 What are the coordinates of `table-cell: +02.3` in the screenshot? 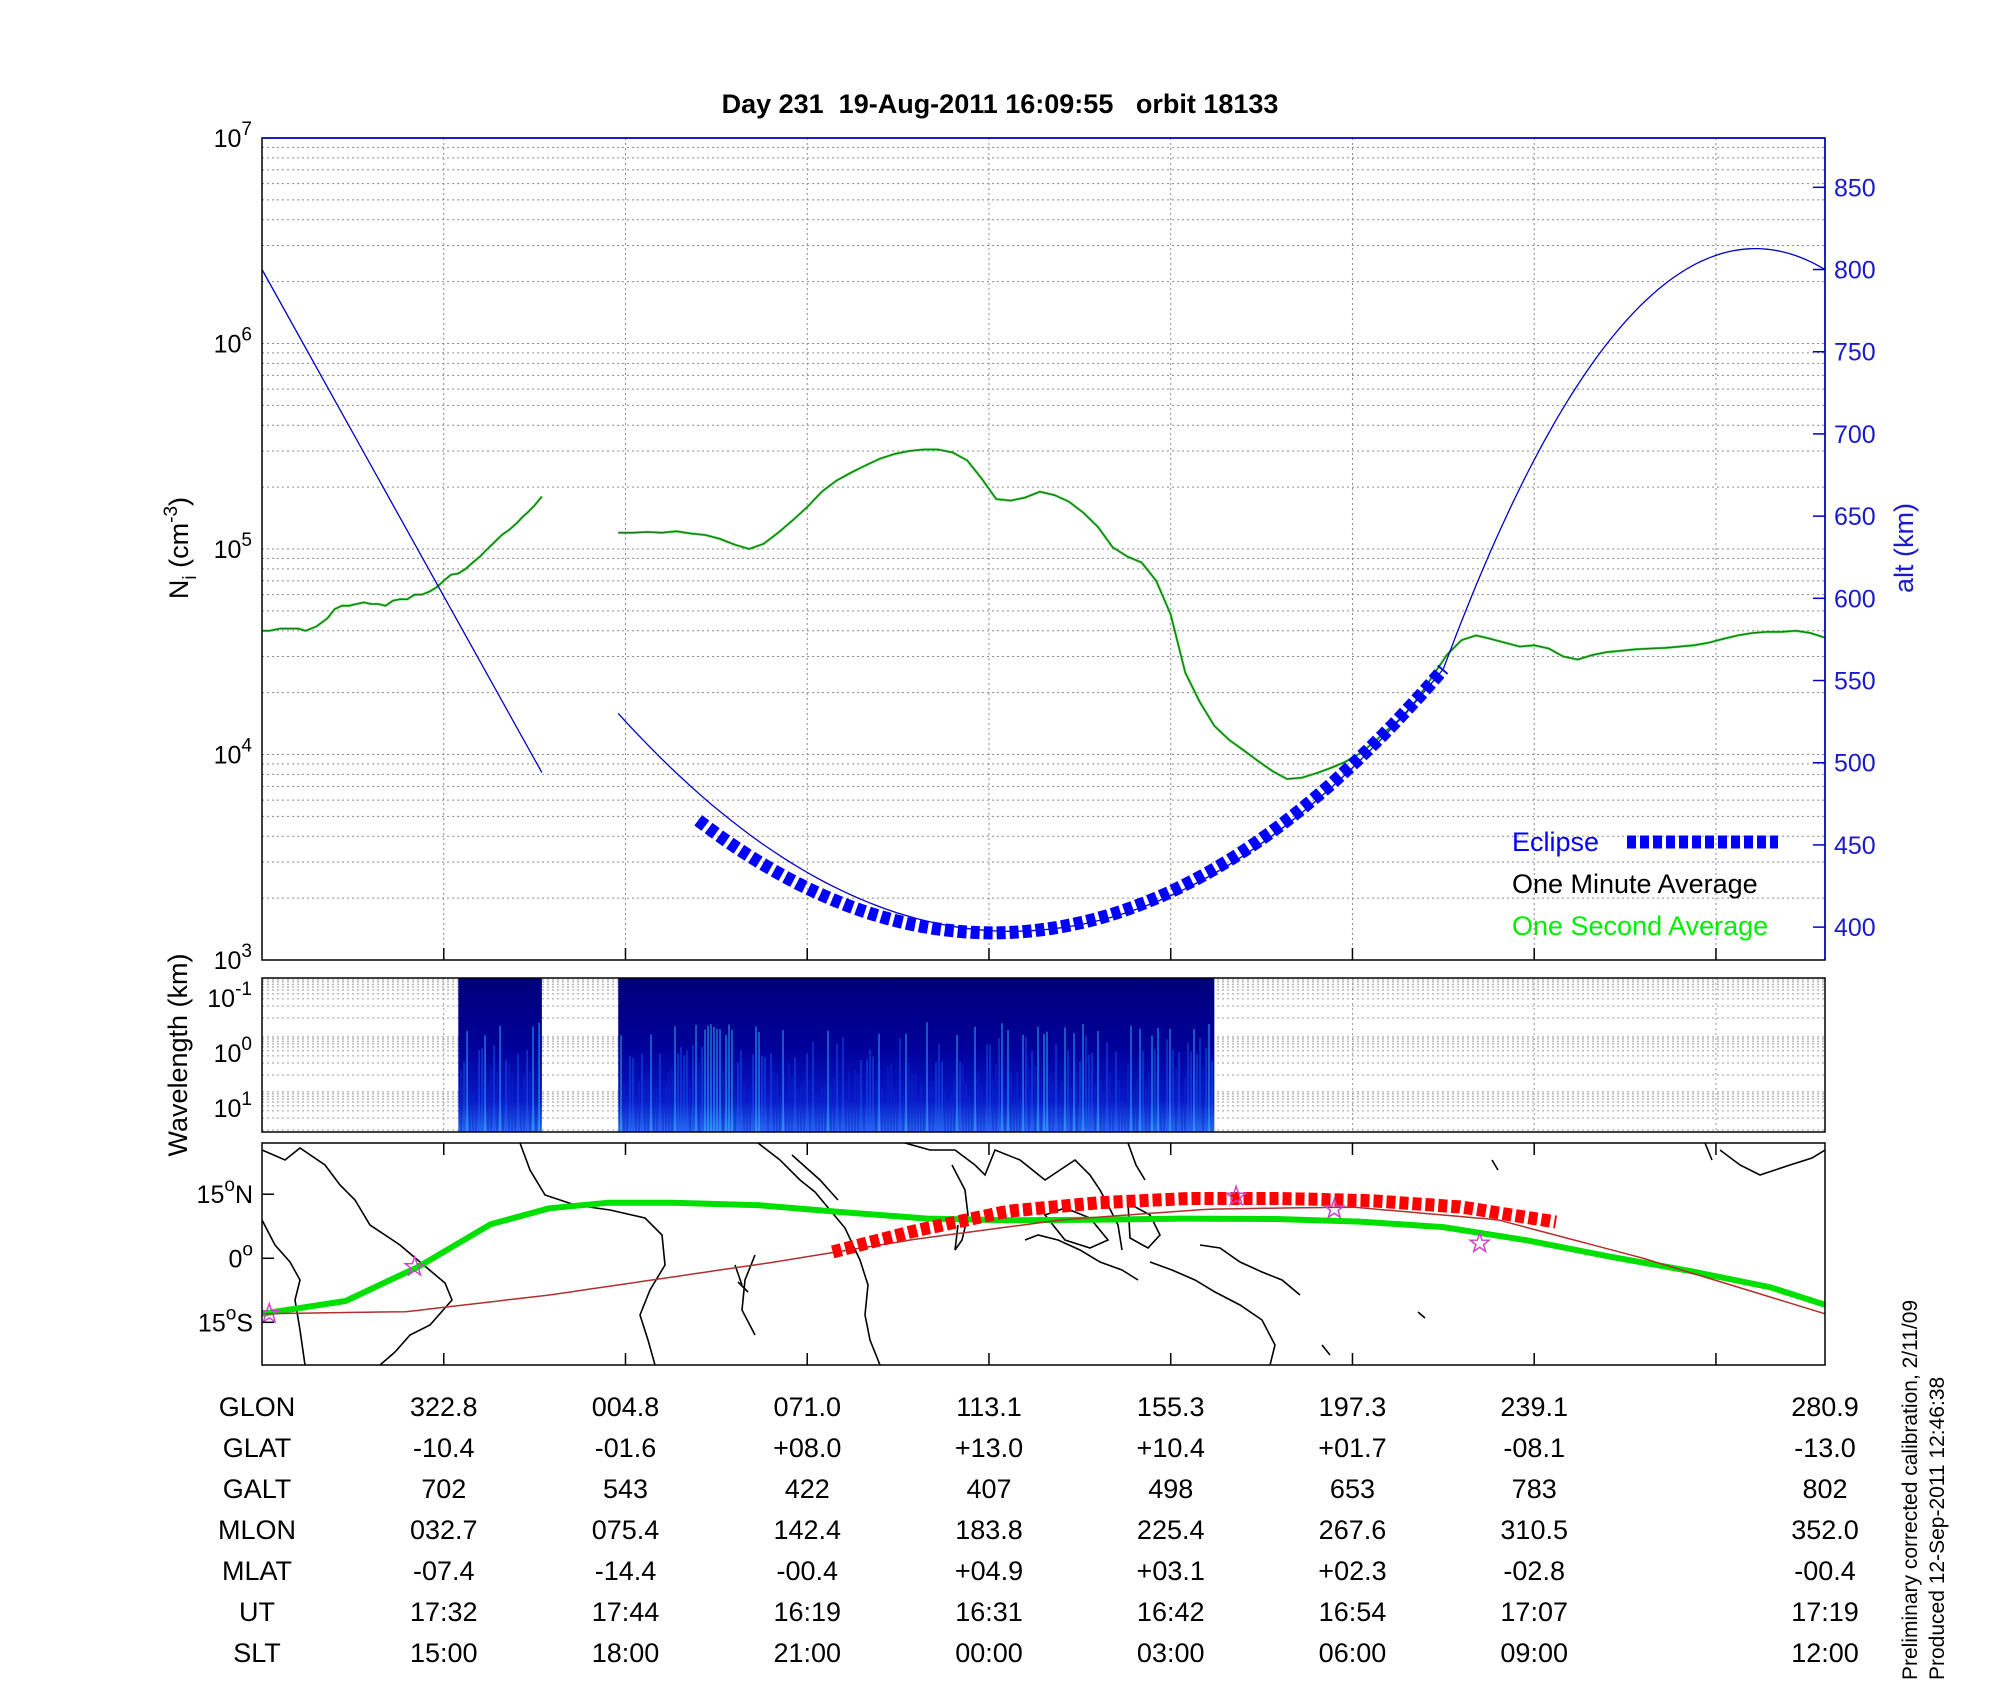 It's located at (1352, 1571).